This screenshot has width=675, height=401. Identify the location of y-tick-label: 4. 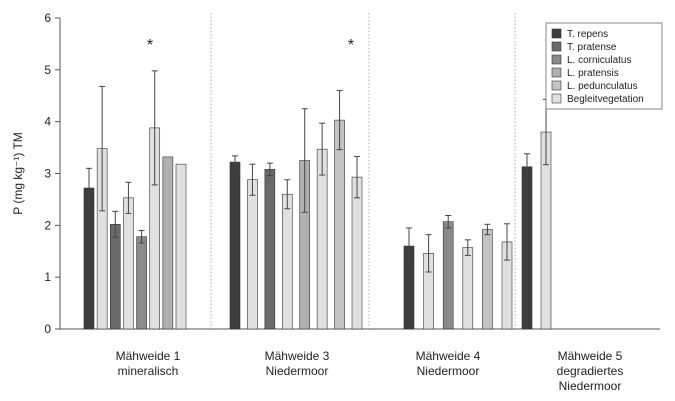
(47, 122).